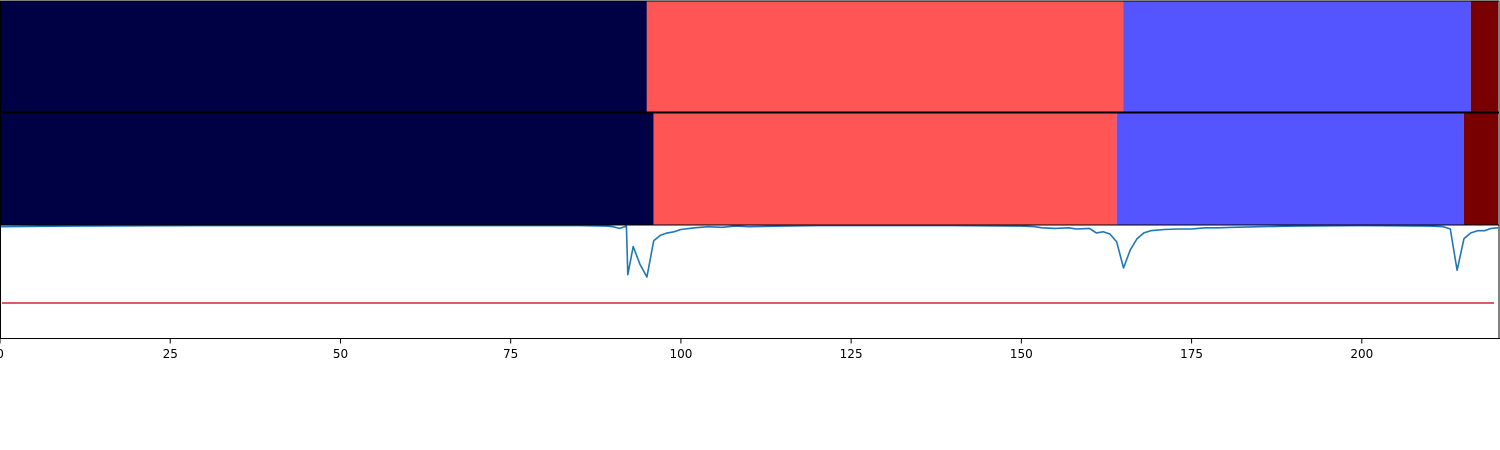  Describe the element at coordinates (170, 354) in the screenshot. I see `x-tick-label-25: 25` at that location.